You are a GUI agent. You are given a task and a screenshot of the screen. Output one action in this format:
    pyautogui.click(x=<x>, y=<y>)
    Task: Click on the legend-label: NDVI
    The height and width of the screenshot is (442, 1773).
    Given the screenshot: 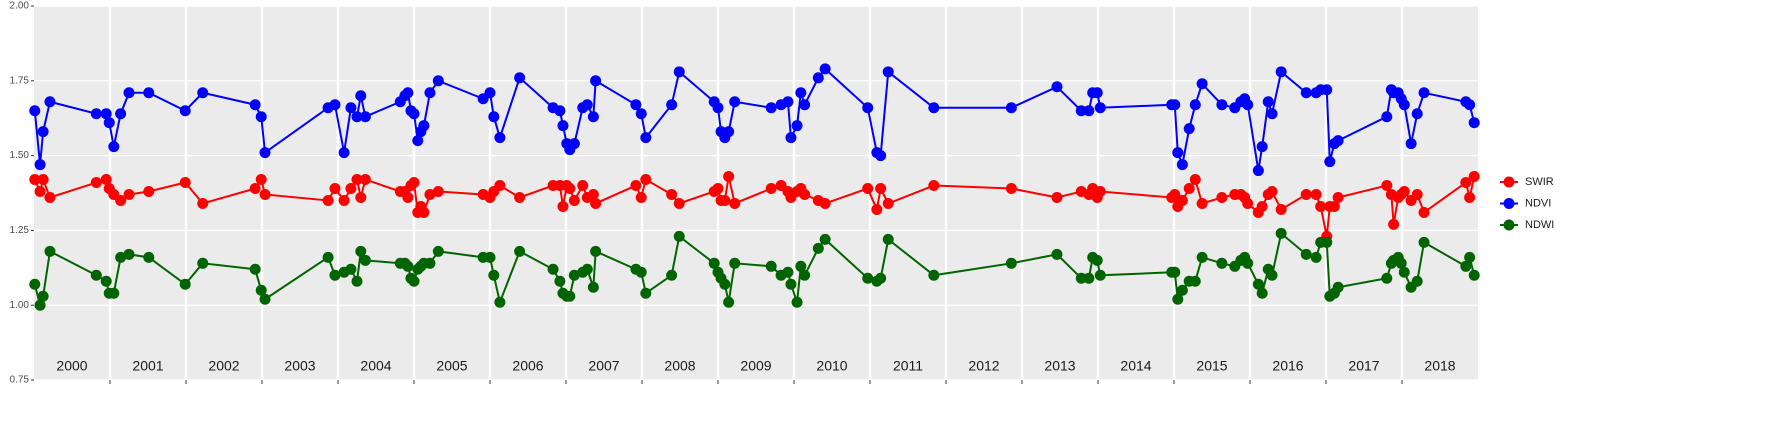 What is the action you would take?
    pyautogui.click(x=1538, y=203)
    